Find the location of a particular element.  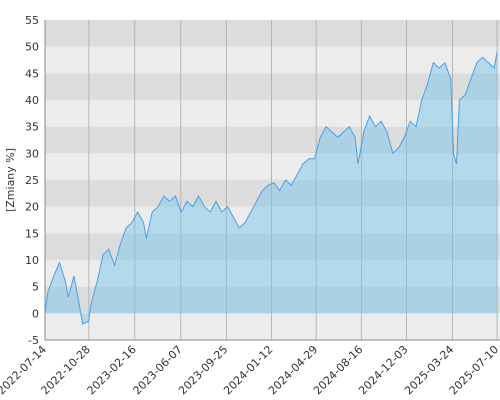

y-tick-label: 10 is located at coordinates (32, 260).